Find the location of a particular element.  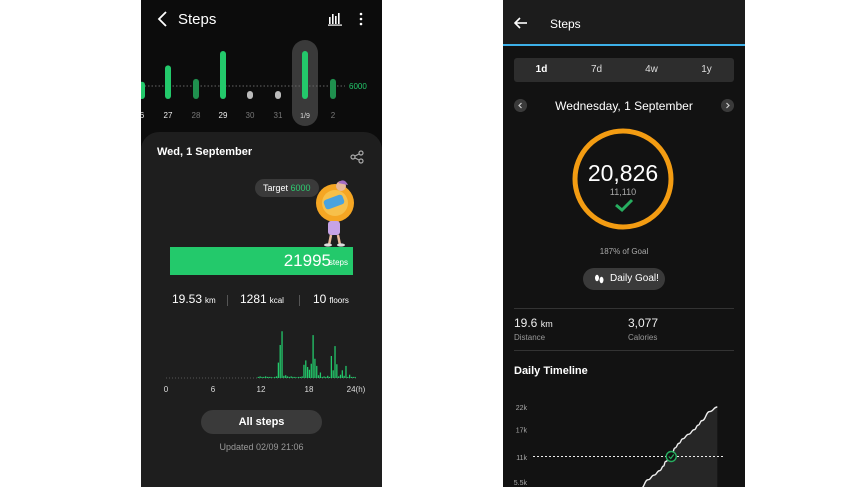

steps-count: 20,826 is located at coordinates (623, 173).